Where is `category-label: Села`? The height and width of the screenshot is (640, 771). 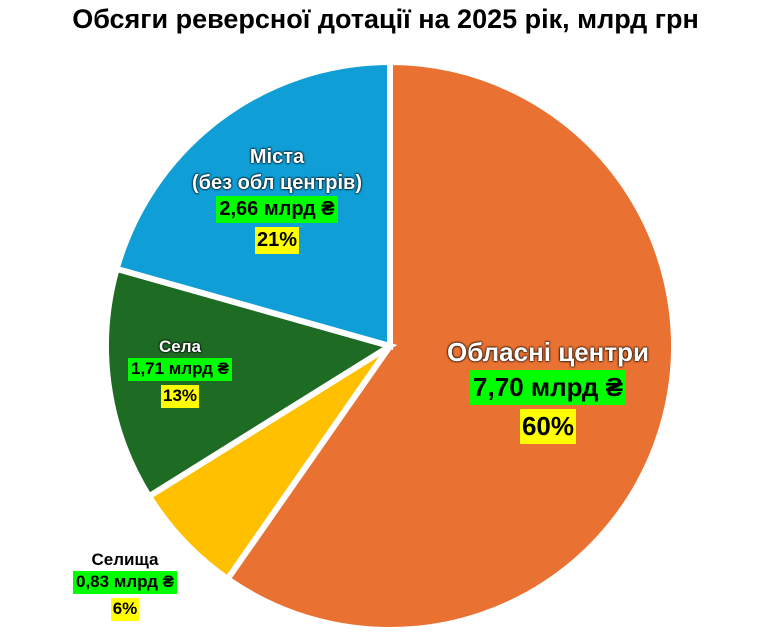 category-label: Села is located at coordinates (180, 346).